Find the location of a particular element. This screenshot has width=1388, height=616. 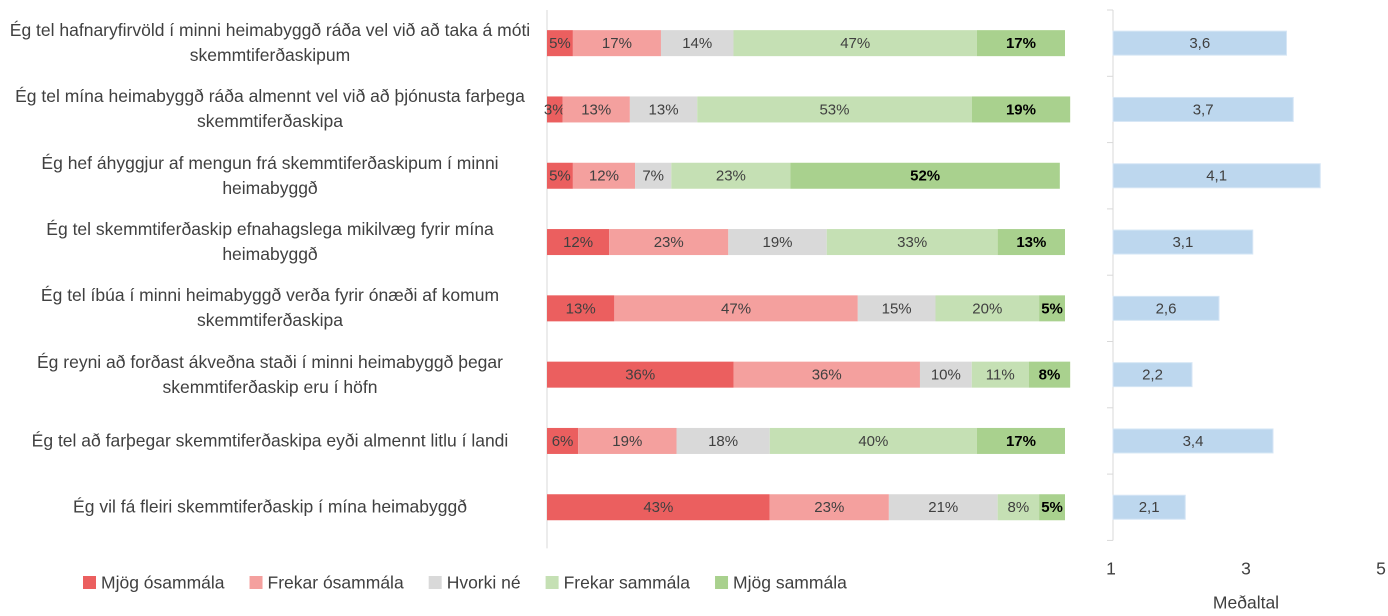

value-label: 43% is located at coordinates (658, 507).